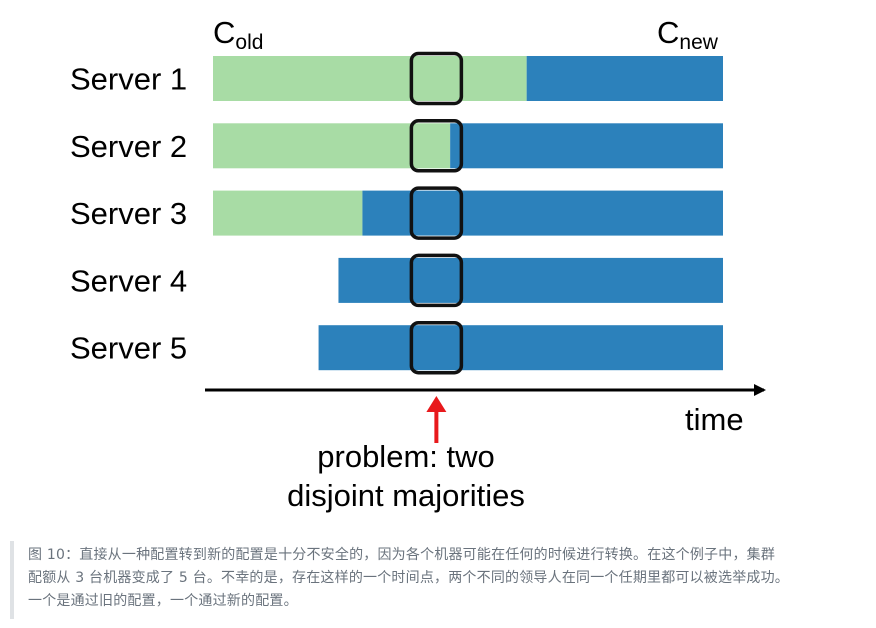 This screenshot has width=876, height=628. Describe the element at coordinates (128, 79) in the screenshot. I see `server-label: Server 1` at that location.